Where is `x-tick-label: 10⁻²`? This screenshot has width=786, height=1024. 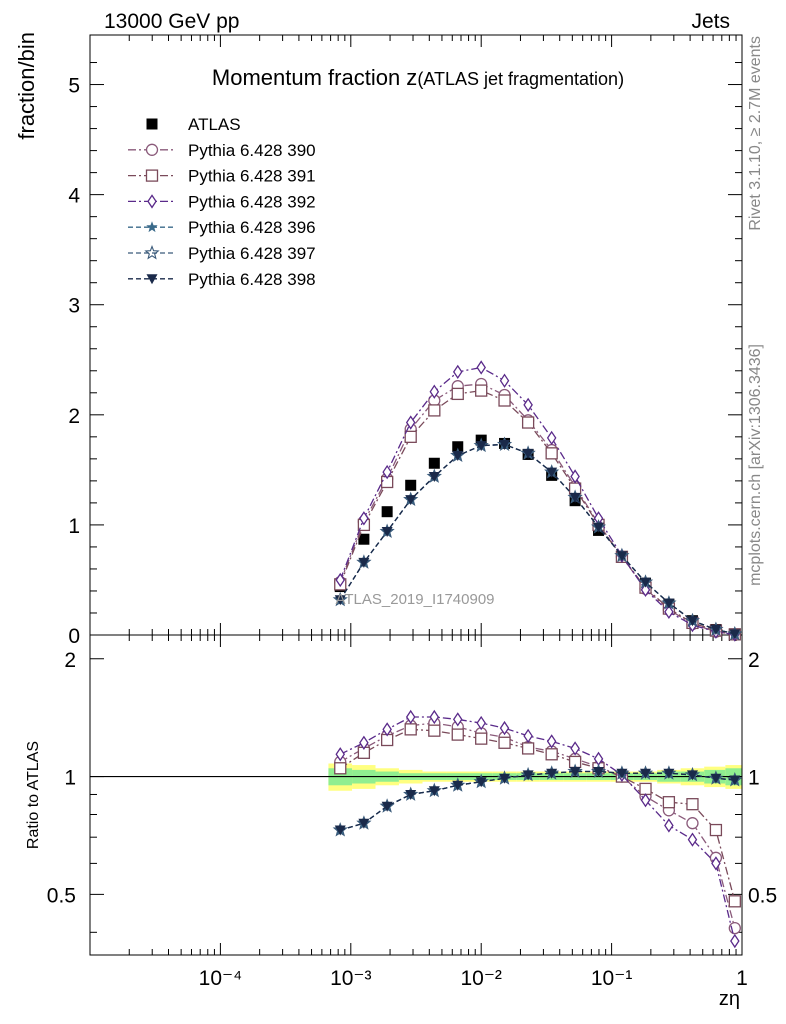
x-tick-label: 10⁻² is located at coordinates (480, 978).